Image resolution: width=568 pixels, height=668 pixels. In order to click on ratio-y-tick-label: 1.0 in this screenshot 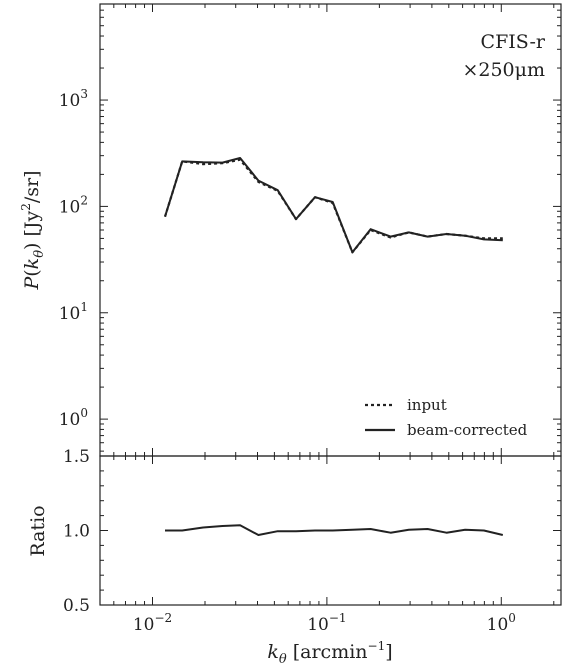, I will do `click(76, 532)`.